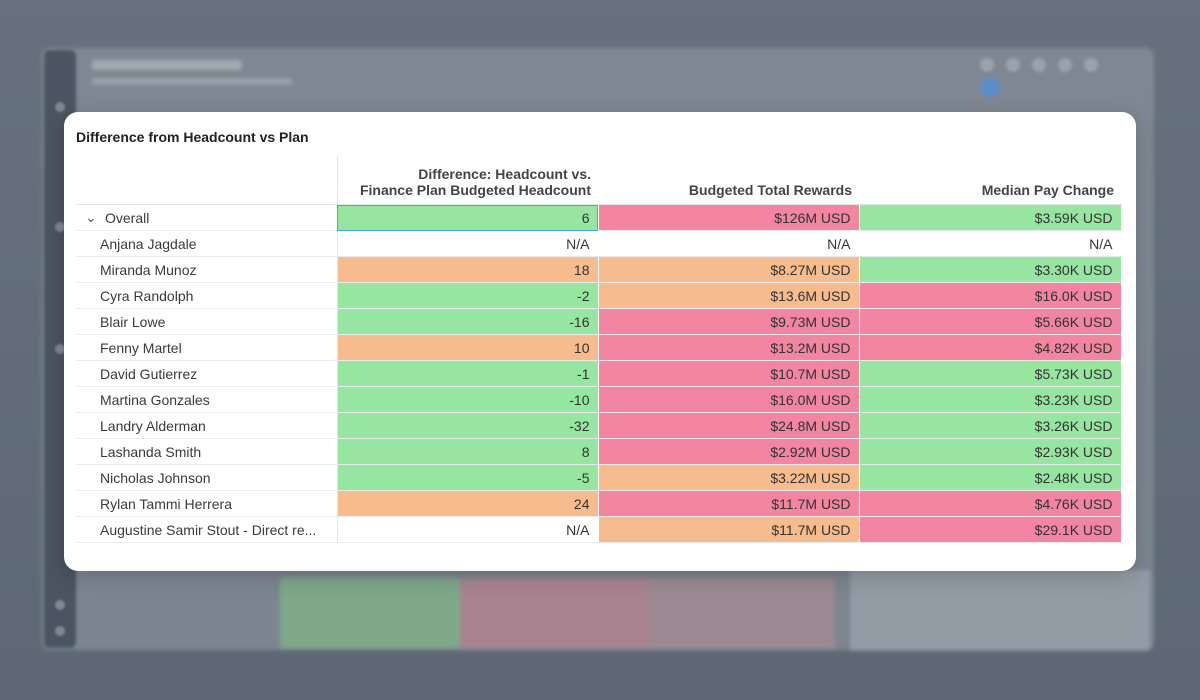  Describe the element at coordinates (207, 243) in the screenshot. I see `row-name-cell: Anjana Jagdale` at that location.